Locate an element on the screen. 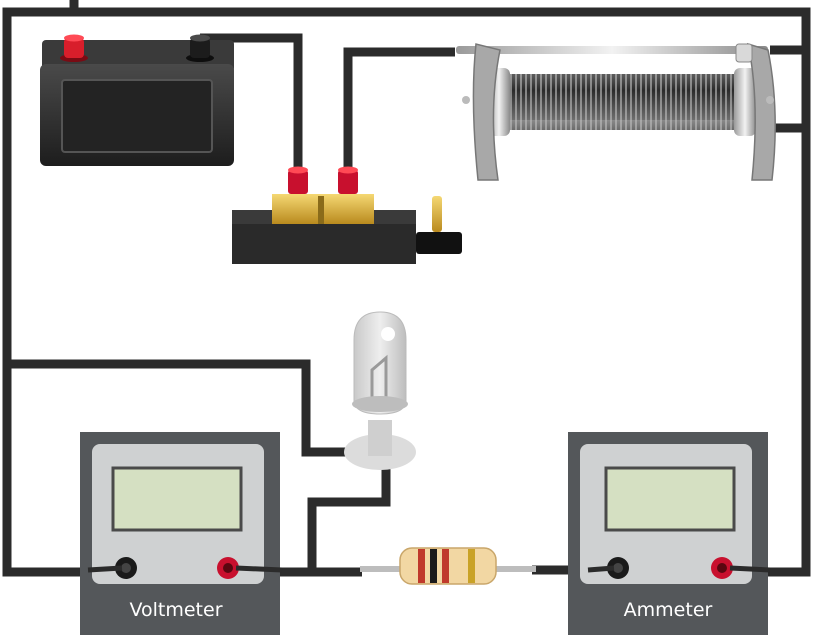  resistor-lead-right is located at coordinates (514, 569).